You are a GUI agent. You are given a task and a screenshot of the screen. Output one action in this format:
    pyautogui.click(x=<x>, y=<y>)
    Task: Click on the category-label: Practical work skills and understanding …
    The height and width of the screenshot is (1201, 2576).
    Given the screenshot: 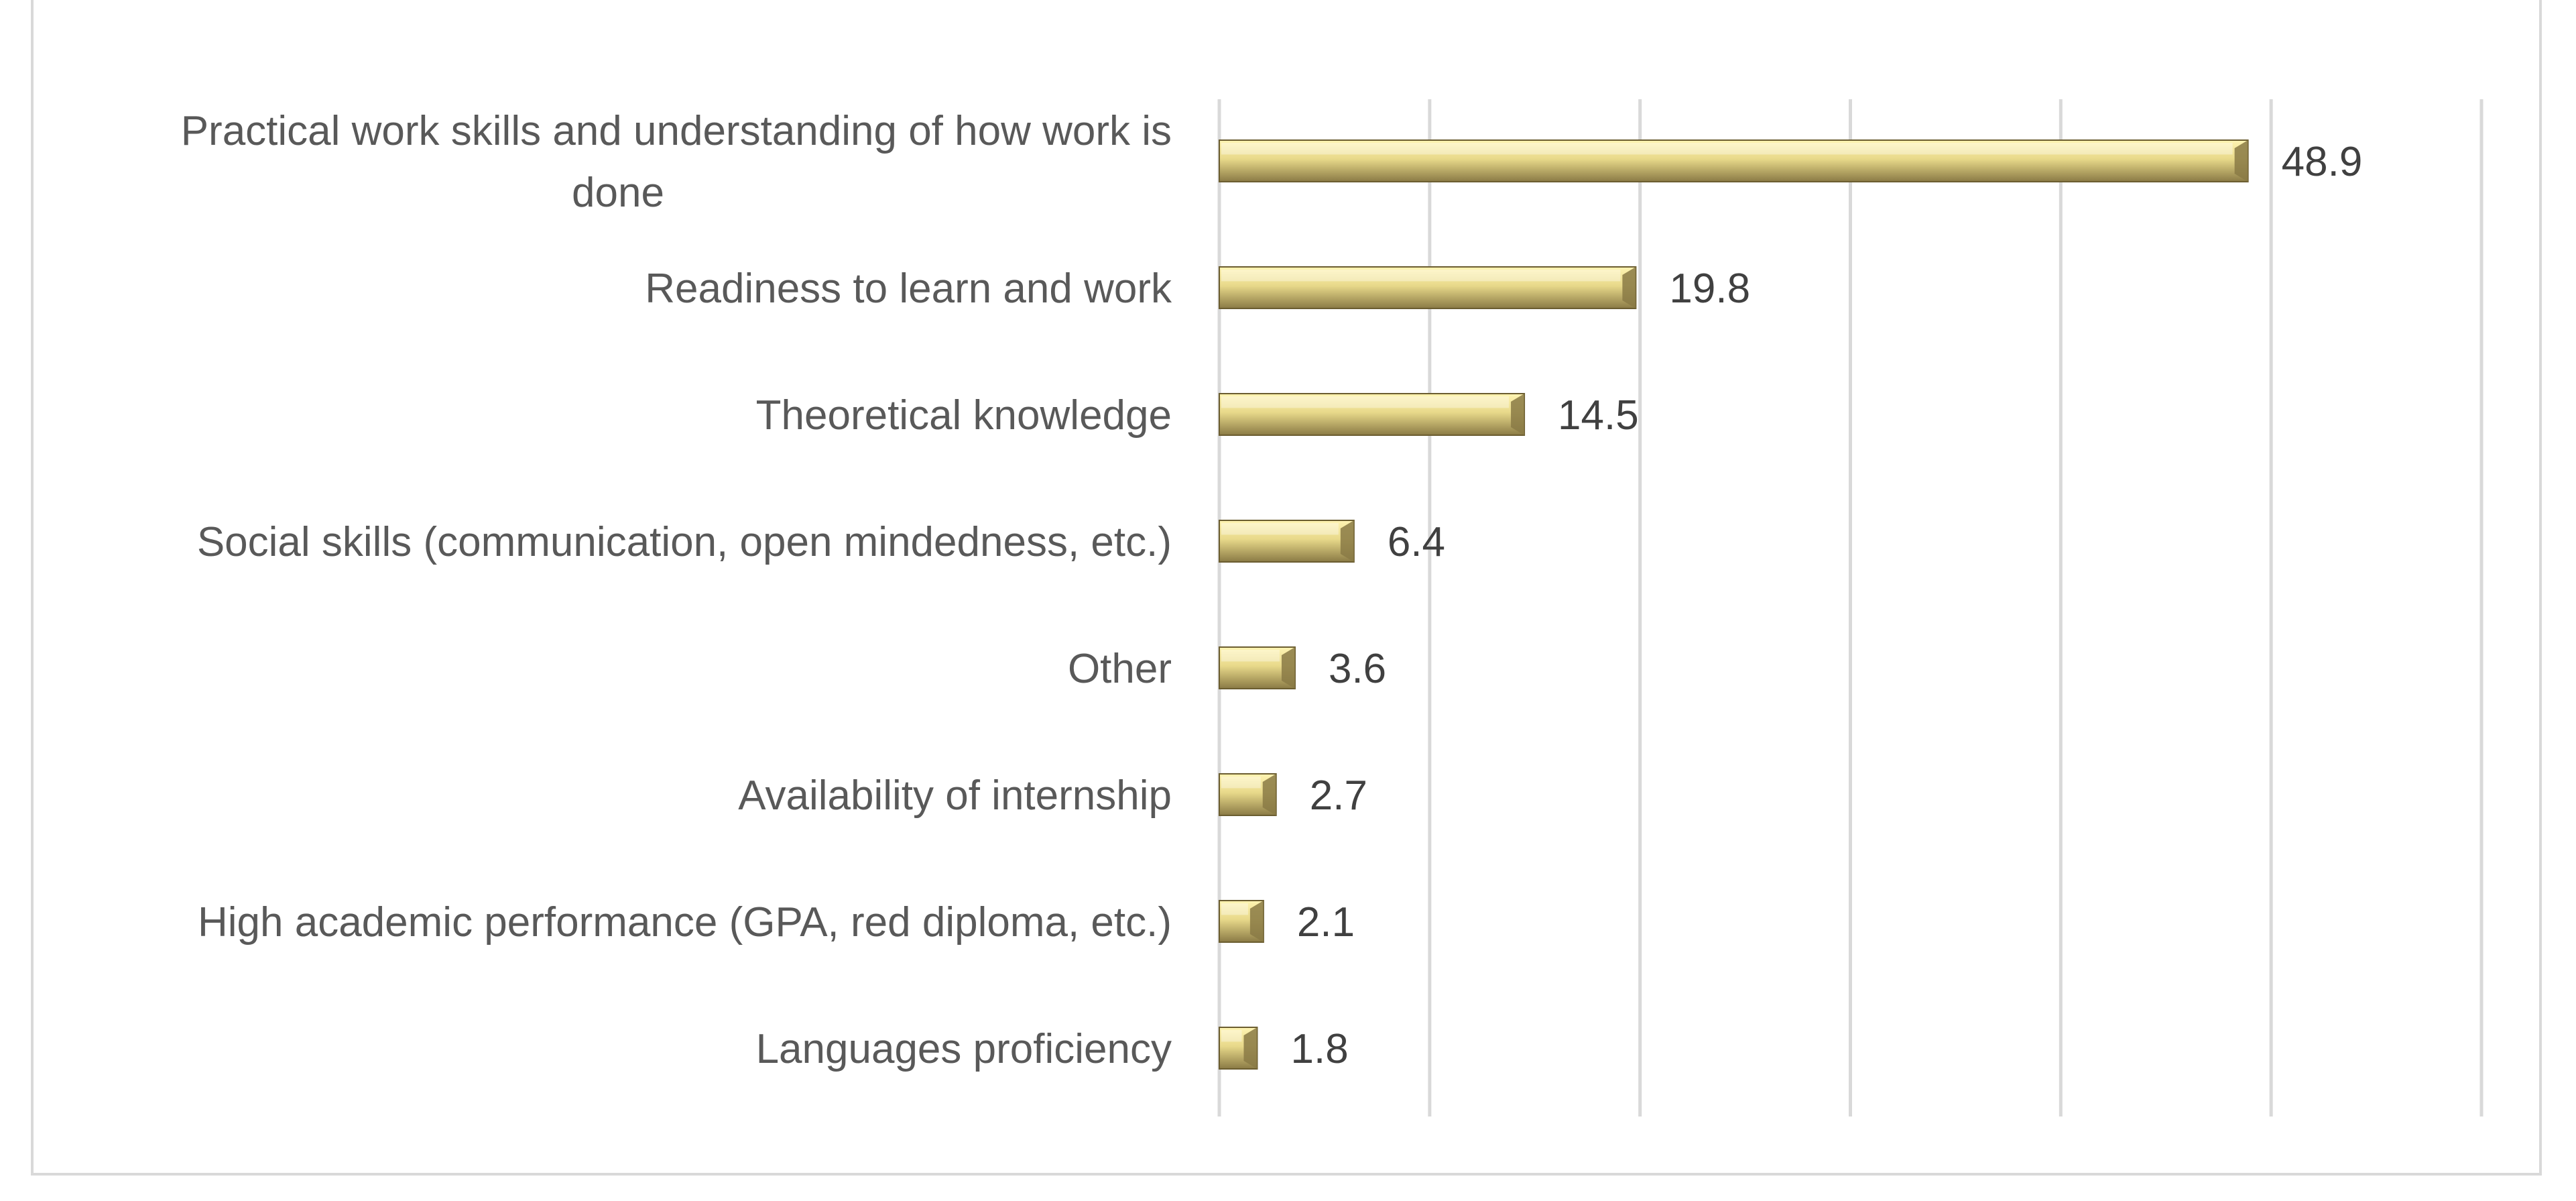 What is the action you would take?
    pyautogui.click(x=677, y=131)
    